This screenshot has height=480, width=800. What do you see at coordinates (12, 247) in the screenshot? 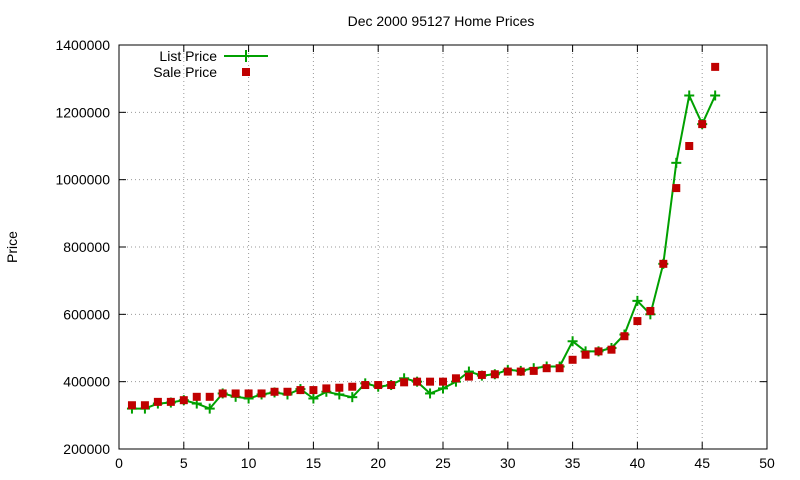
I see `y-axis-label: Price` at bounding box center [12, 247].